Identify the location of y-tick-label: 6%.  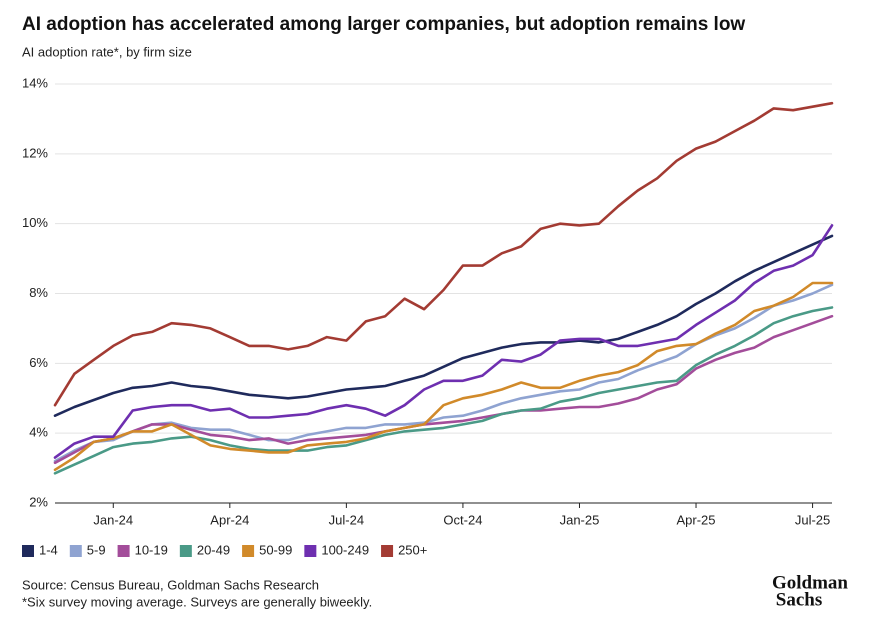
(38, 362).